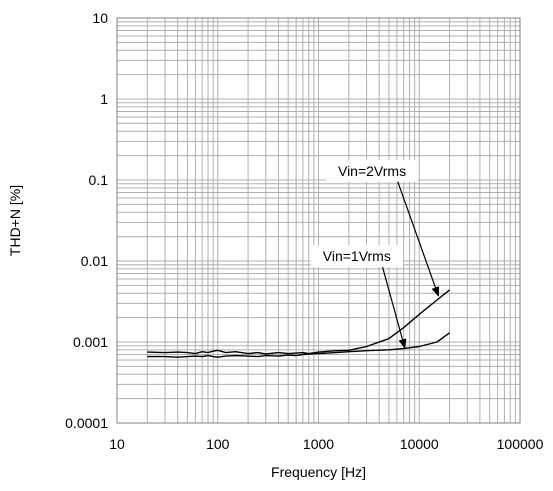 Image resolution: width=553 pixels, height=491 pixels. I want to click on y-tick-label: 0.1, so click(99, 180).